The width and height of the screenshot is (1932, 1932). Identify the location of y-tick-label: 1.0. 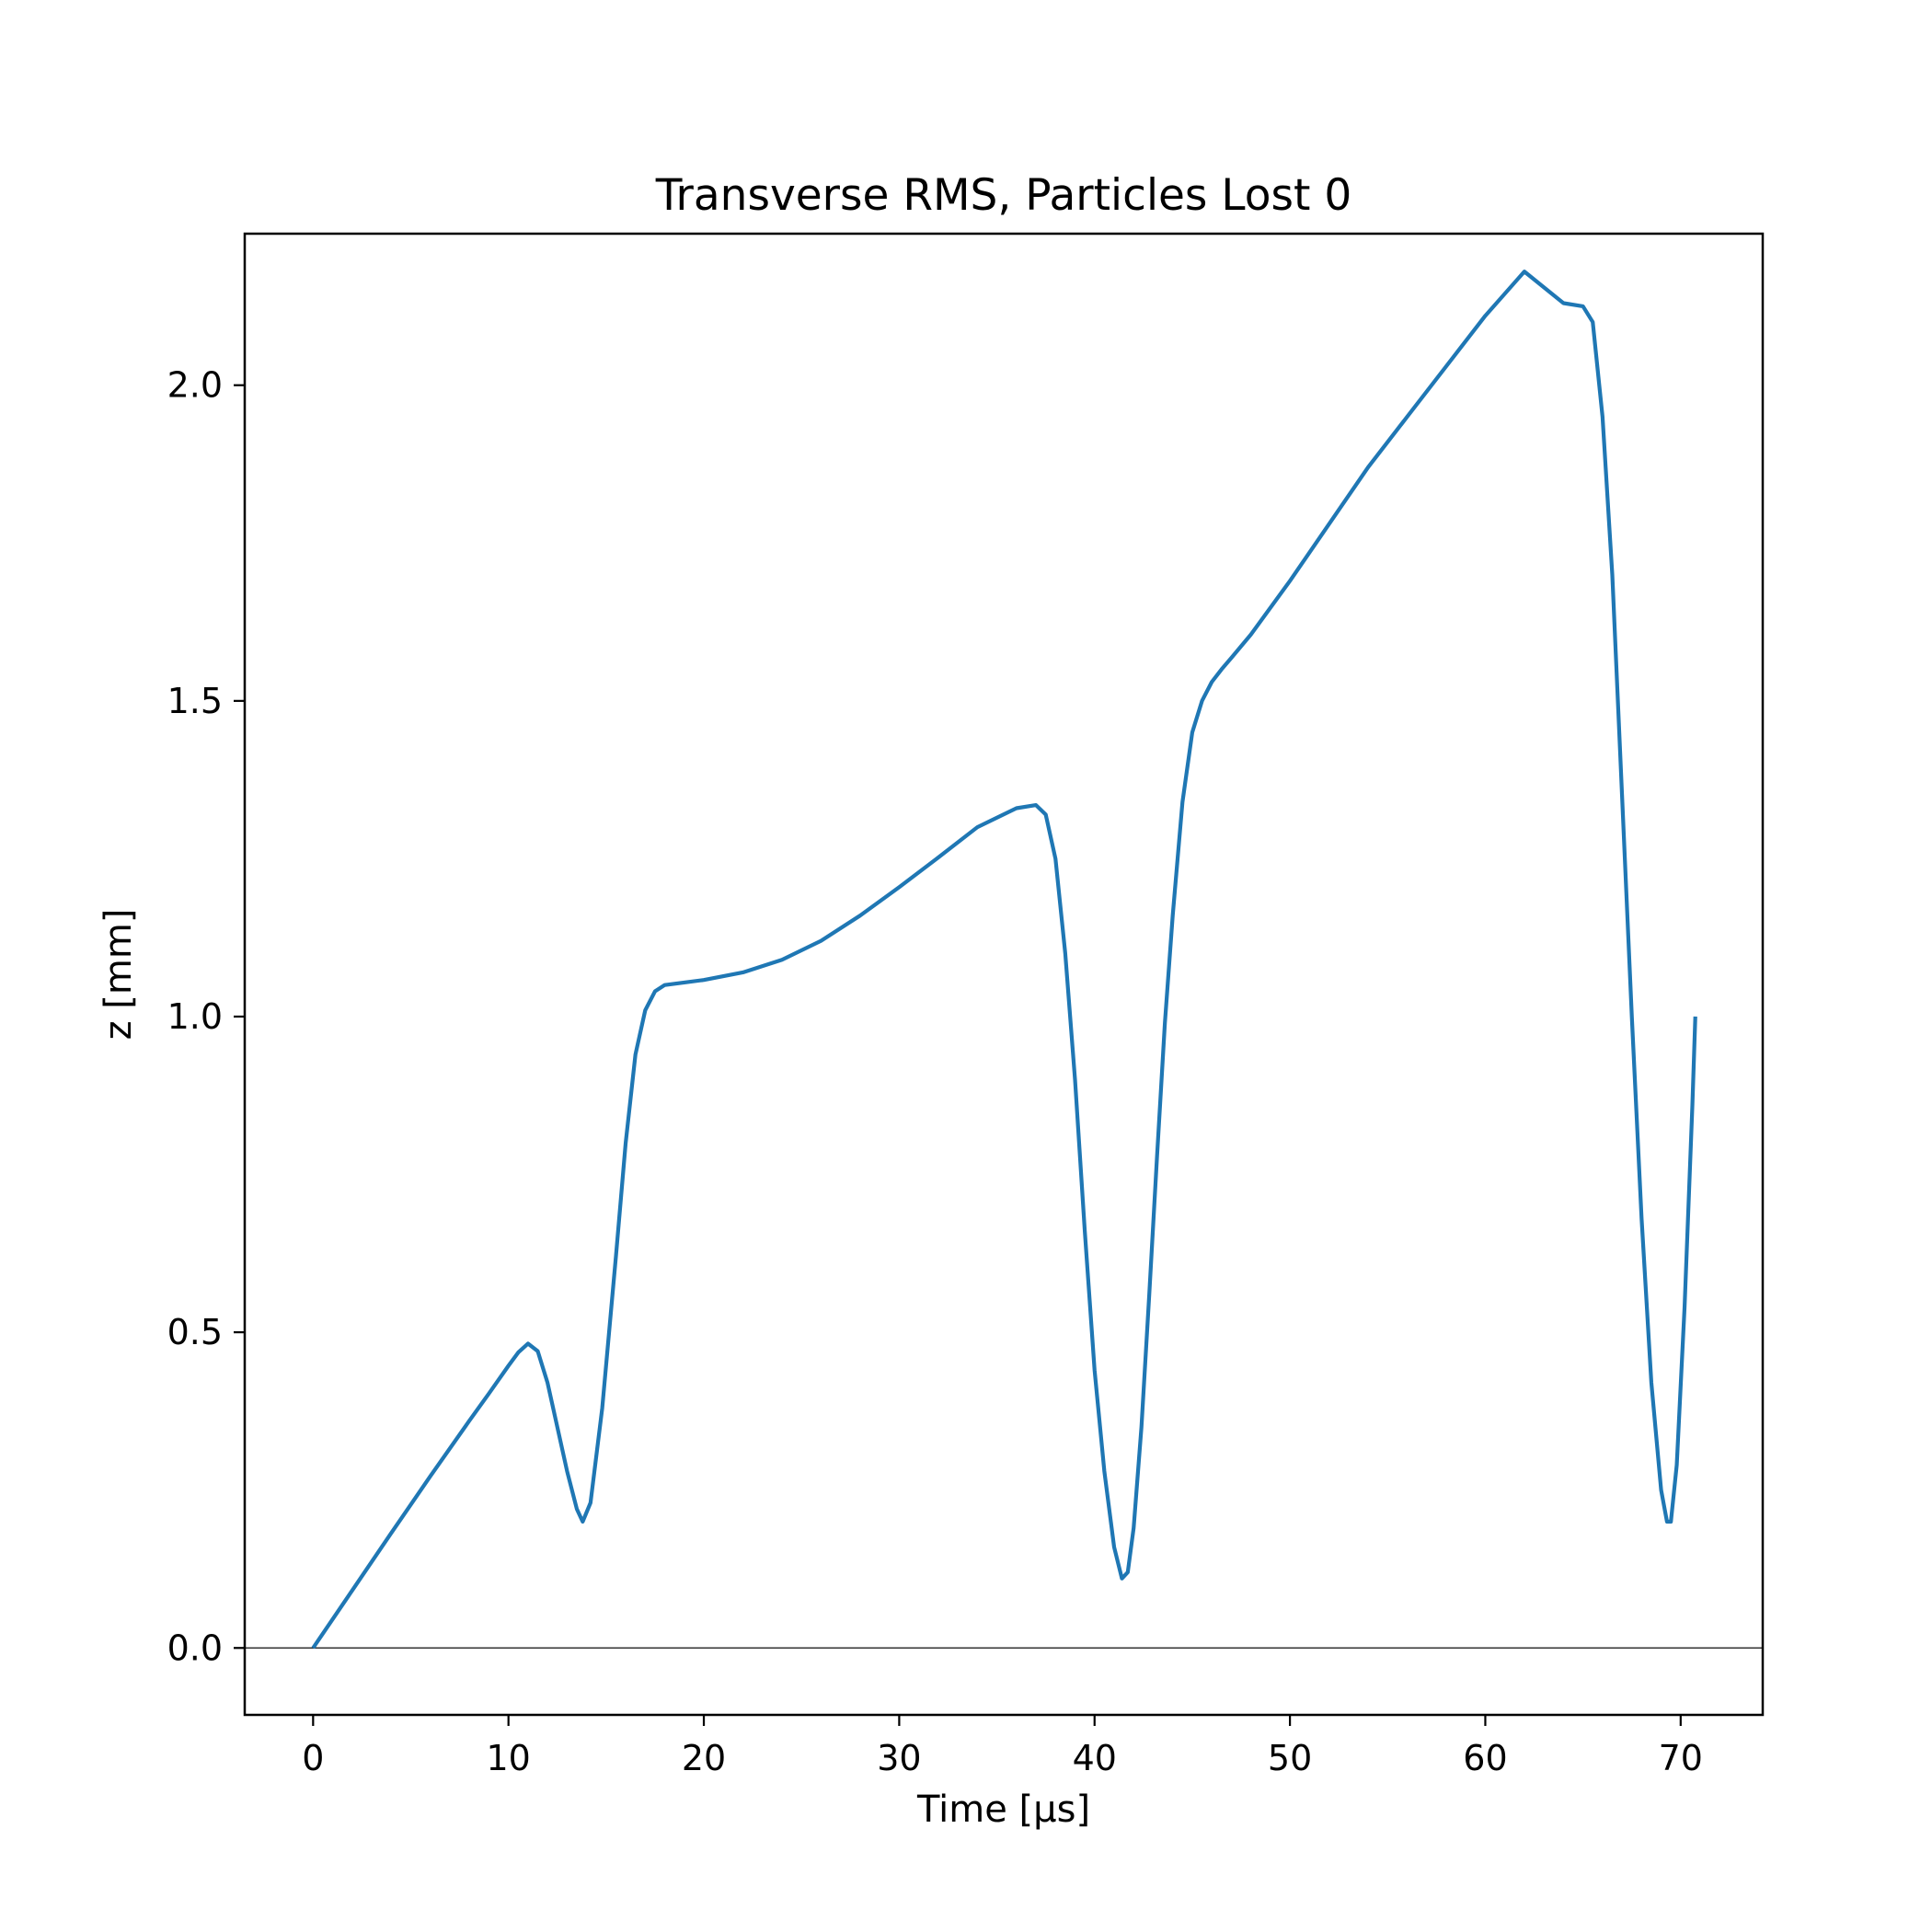
(195, 1016).